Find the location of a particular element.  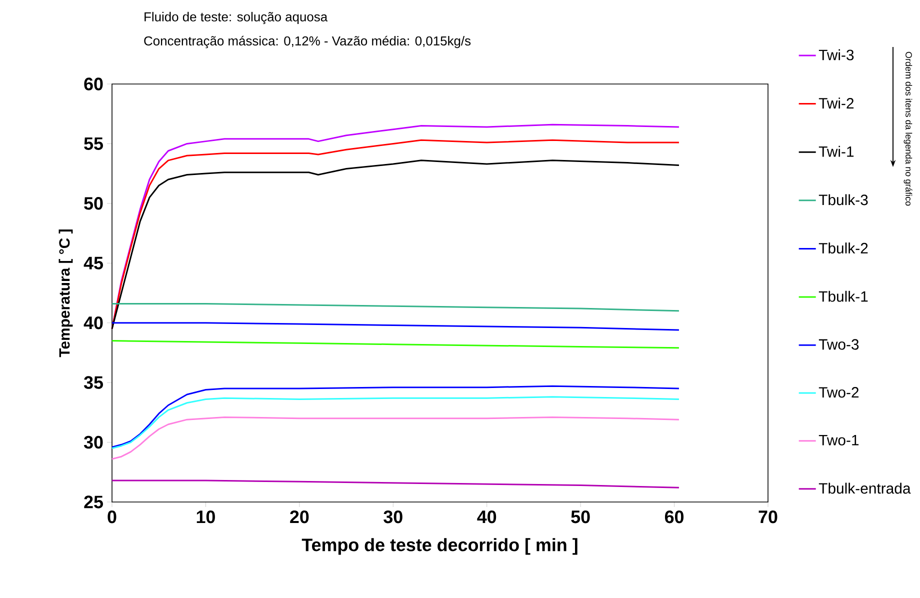

x-axis-title: Tempo de teste decorrido [ min ] is located at coordinates (440, 546).